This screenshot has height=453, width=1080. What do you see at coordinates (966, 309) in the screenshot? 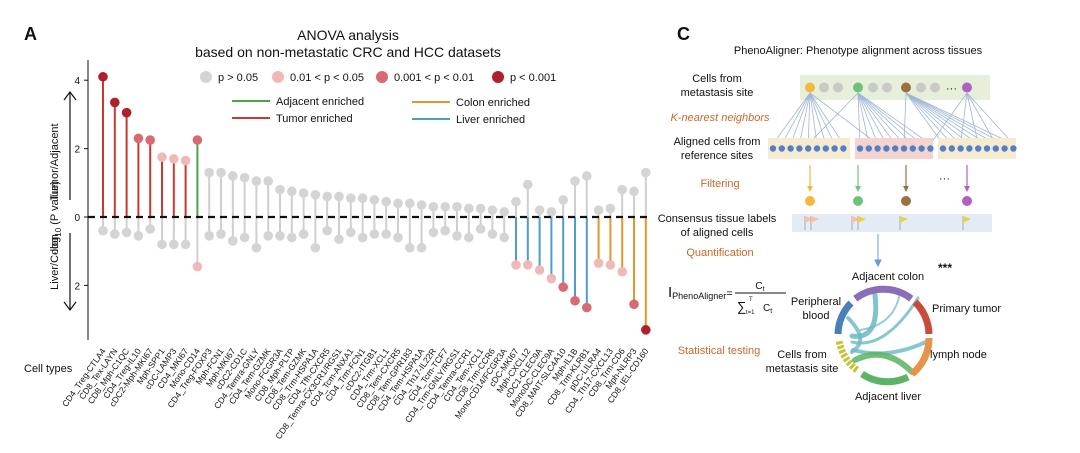
I see `chord-label-primary-tumor: Primary tumor` at bounding box center [966, 309].